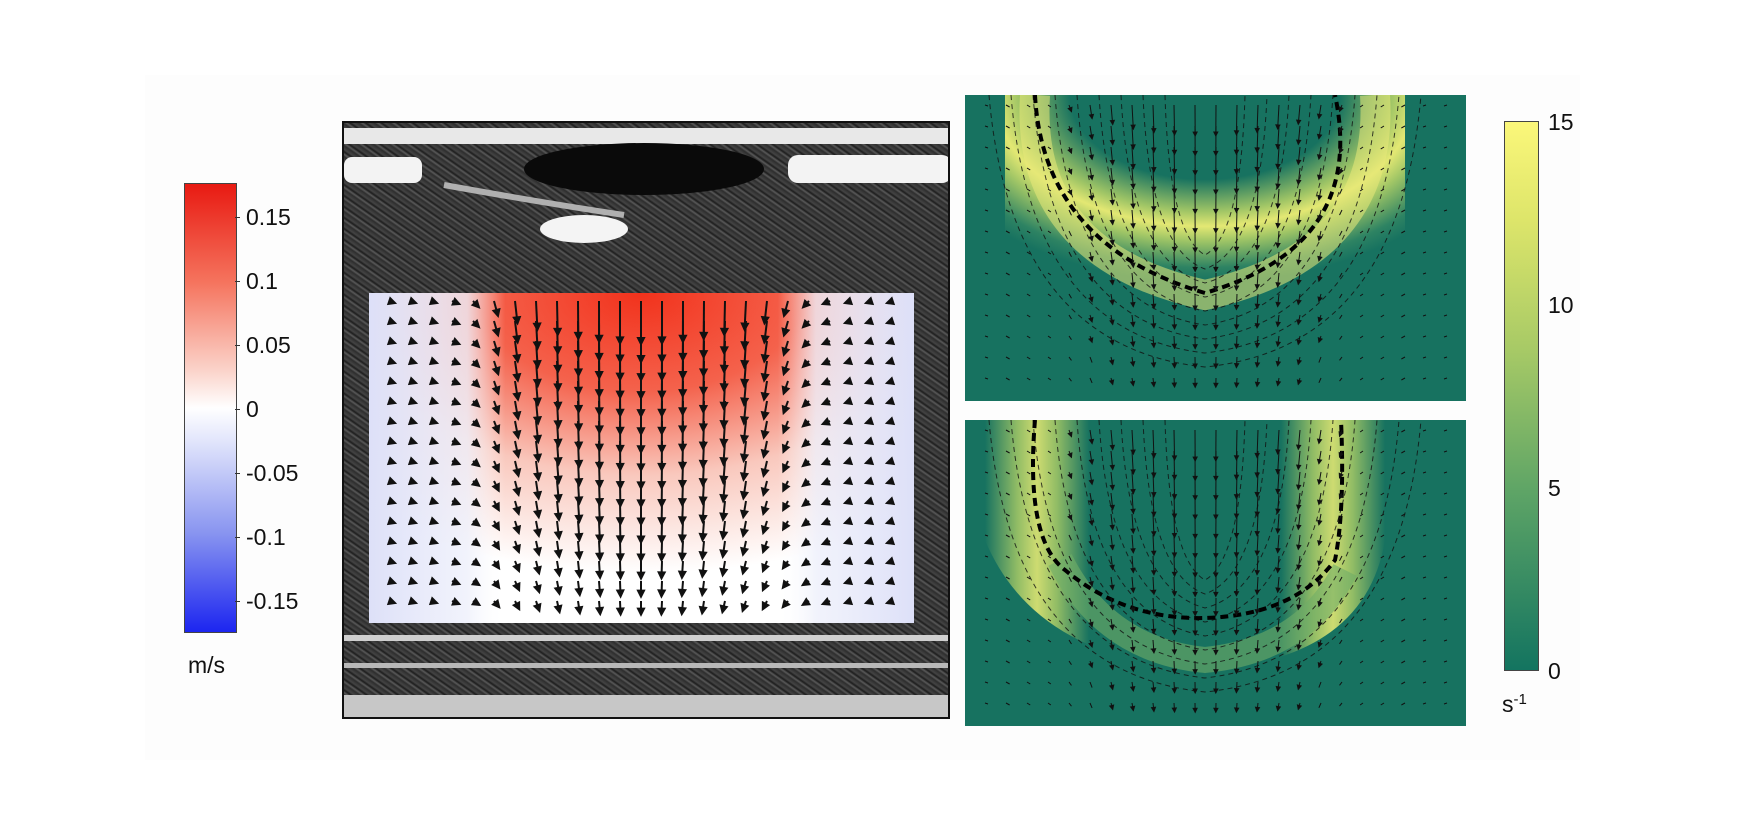 The width and height of the screenshot is (1740, 818). What do you see at coordinates (247, 409) in the screenshot?
I see `velocity-tick: 0` at bounding box center [247, 409].